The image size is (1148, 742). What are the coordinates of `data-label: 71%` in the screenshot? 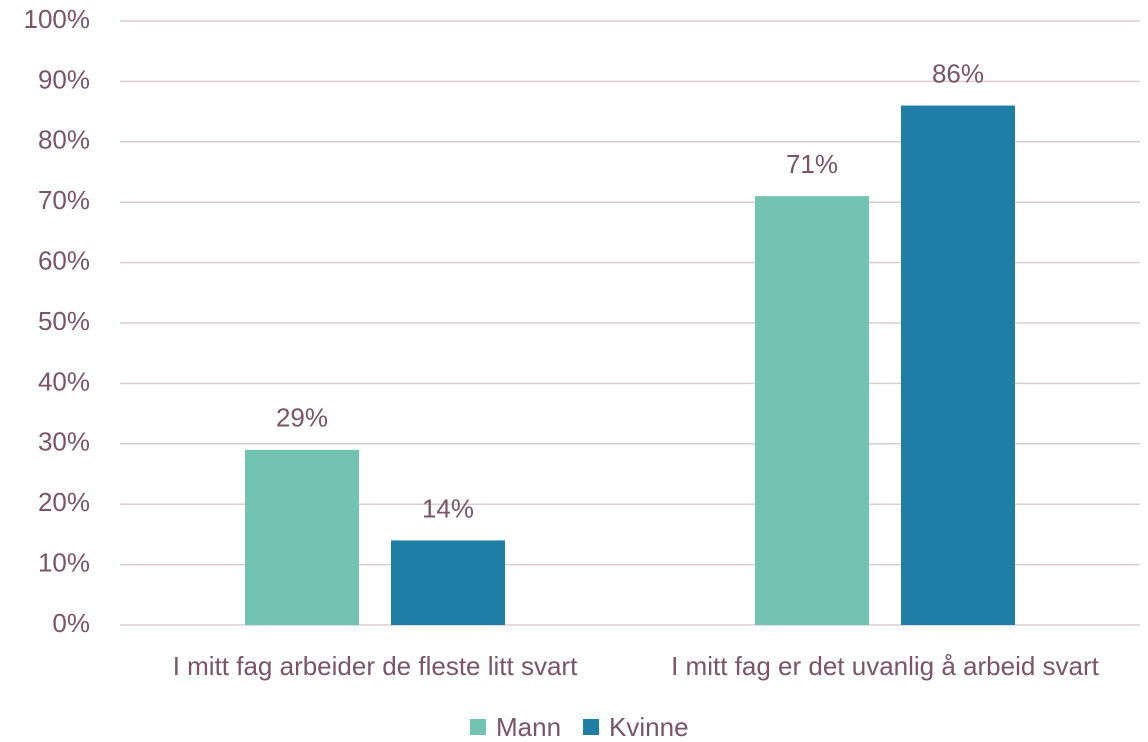 It's located at (812, 164).